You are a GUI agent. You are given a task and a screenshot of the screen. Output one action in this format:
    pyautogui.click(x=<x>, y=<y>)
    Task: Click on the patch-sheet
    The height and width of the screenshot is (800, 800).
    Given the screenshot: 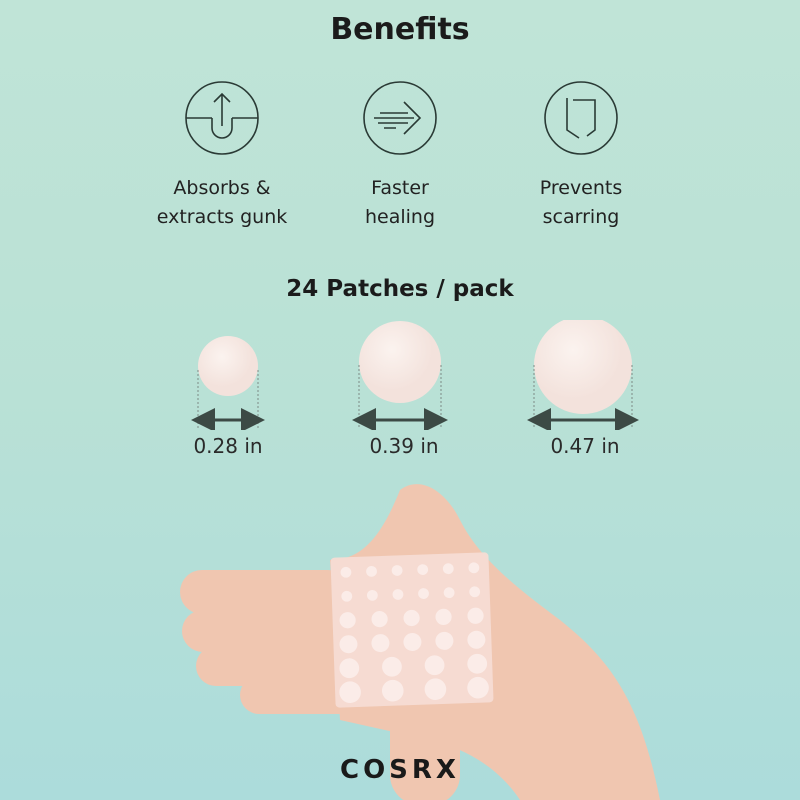 What is the action you would take?
    pyautogui.click(x=412, y=630)
    